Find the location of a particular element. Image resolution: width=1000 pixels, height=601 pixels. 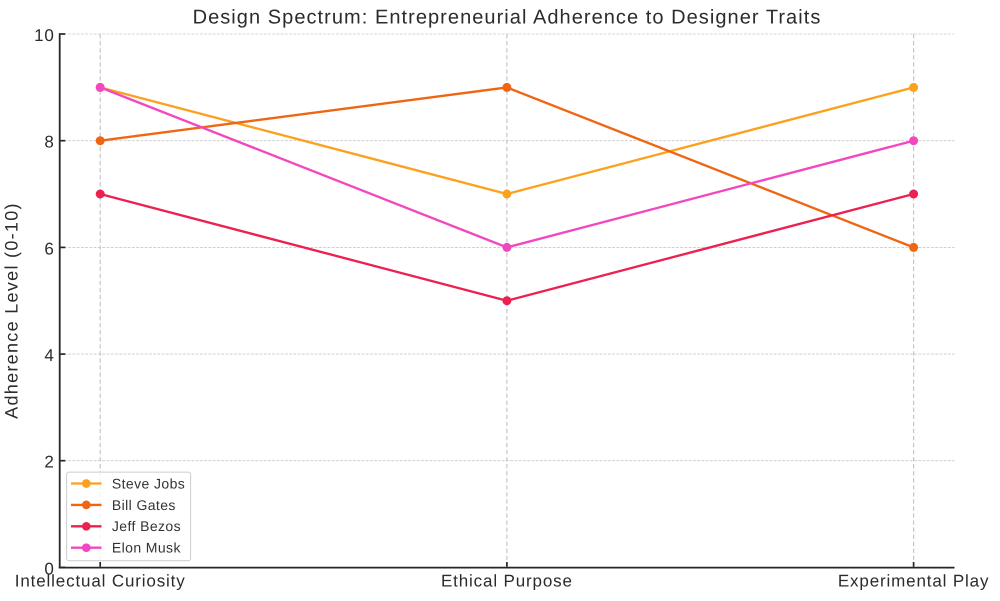

svg-text: 6 is located at coordinates (49, 248).